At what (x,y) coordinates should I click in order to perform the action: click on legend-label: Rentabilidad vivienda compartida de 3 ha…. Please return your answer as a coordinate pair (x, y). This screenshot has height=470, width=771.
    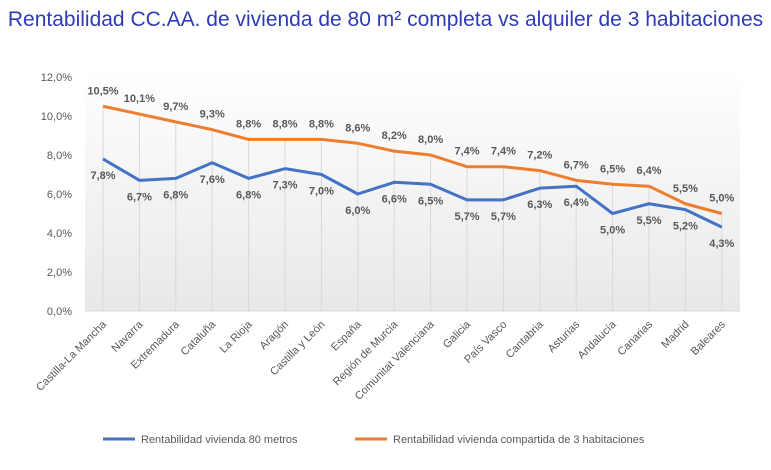
    Looking at the image, I should click on (519, 440).